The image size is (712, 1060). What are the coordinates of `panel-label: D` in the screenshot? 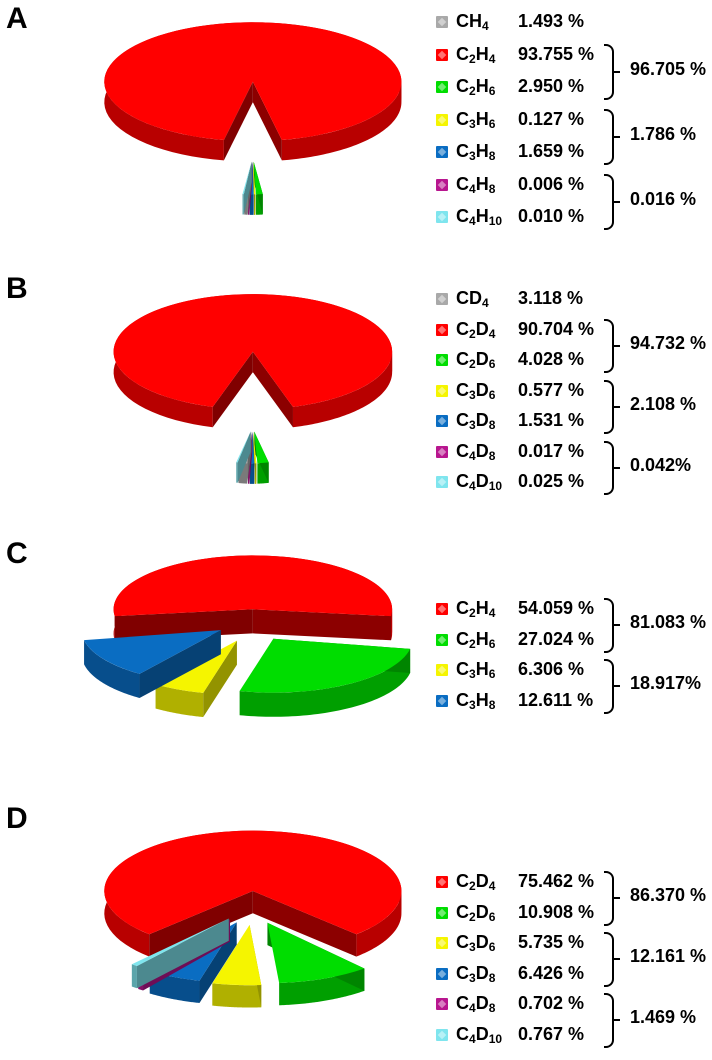 It's located at (17, 818).